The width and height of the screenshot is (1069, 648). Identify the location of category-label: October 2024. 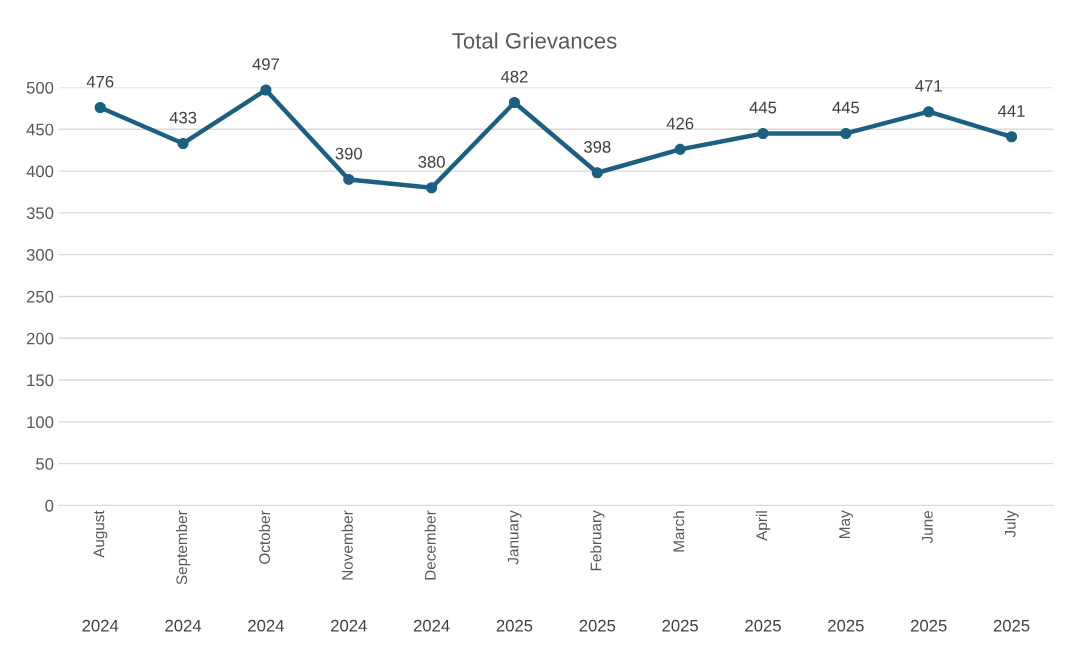
(266, 571).